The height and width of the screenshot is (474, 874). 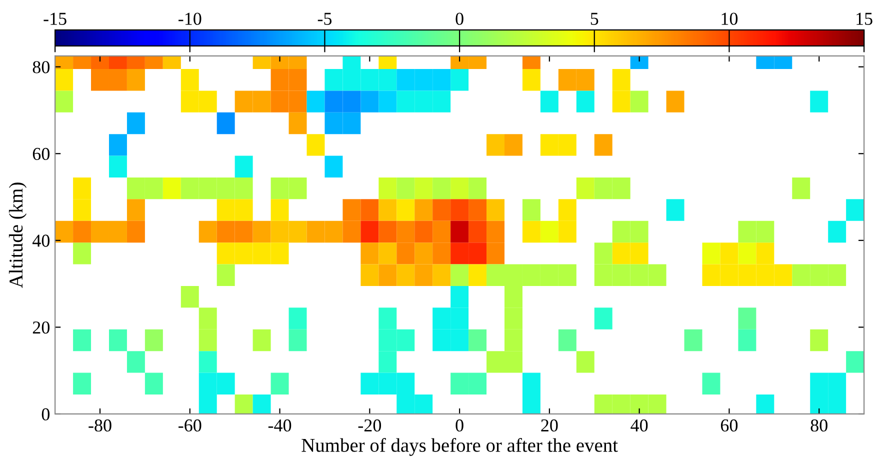 What do you see at coordinates (730, 18) in the screenshot?
I see `color-bar-label: 10` at bounding box center [730, 18].